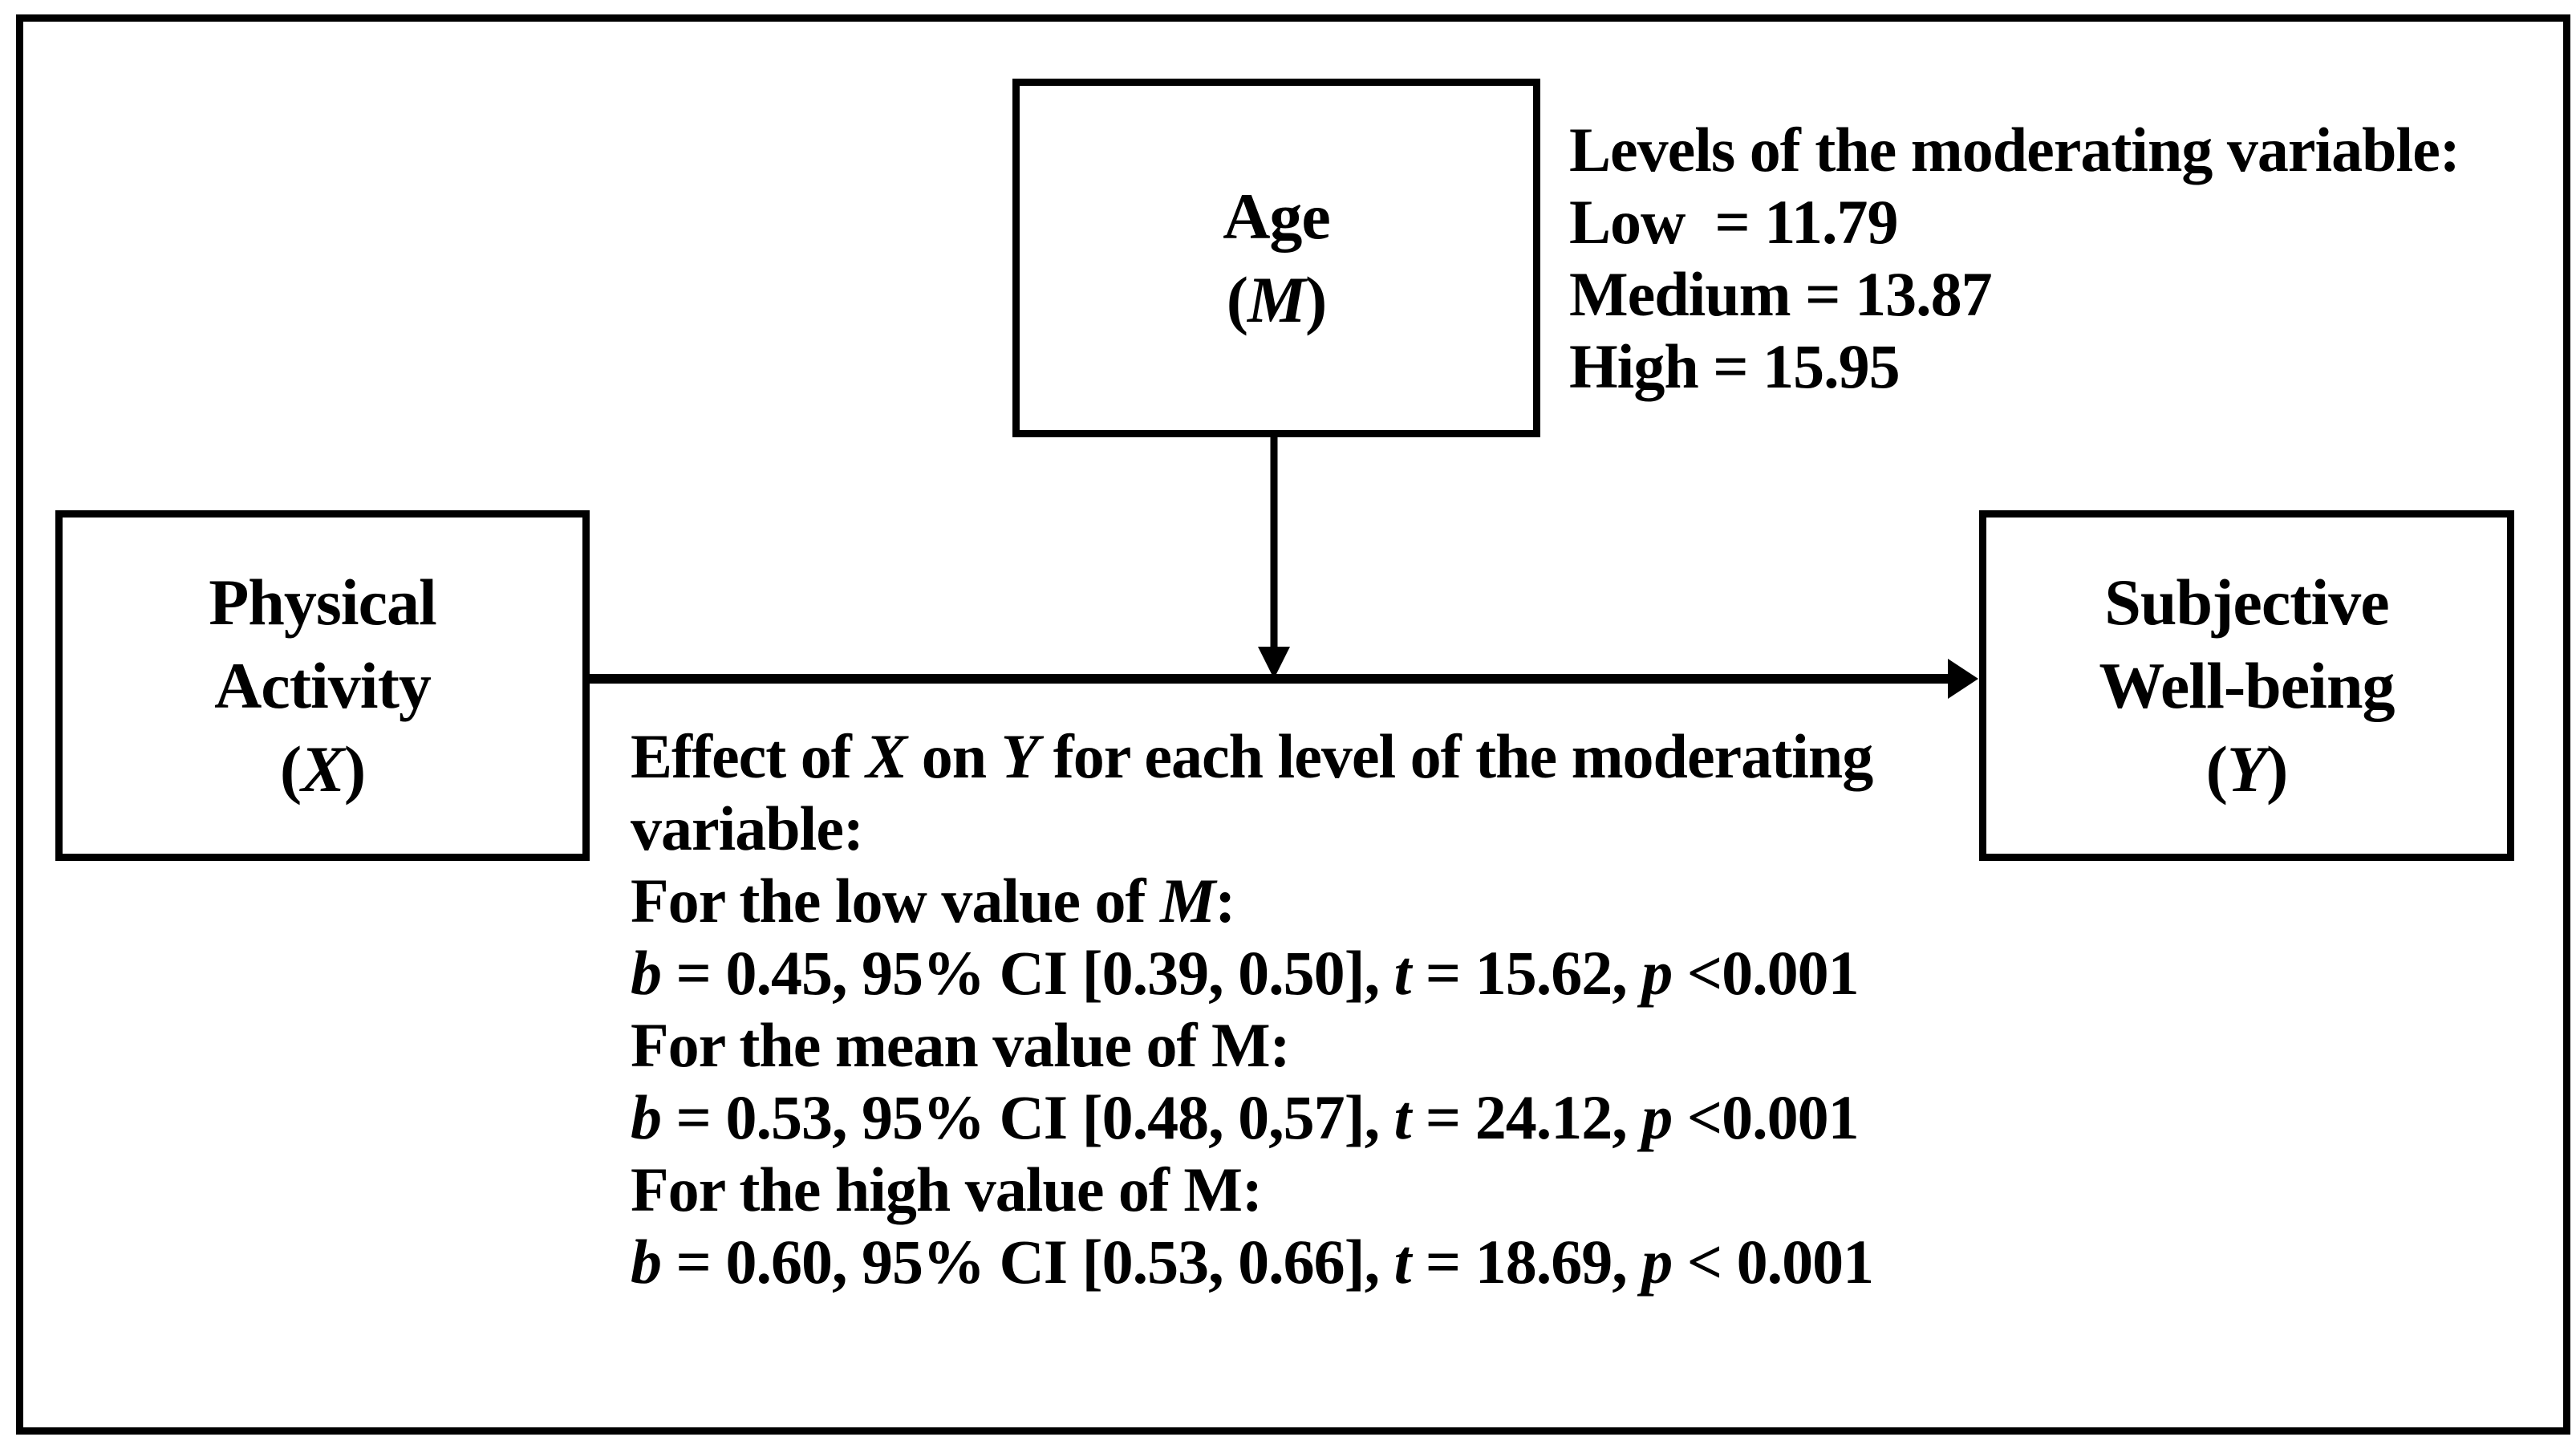  What do you see at coordinates (886, 756) in the screenshot?
I see `x-symbol: X` at bounding box center [886, 756].